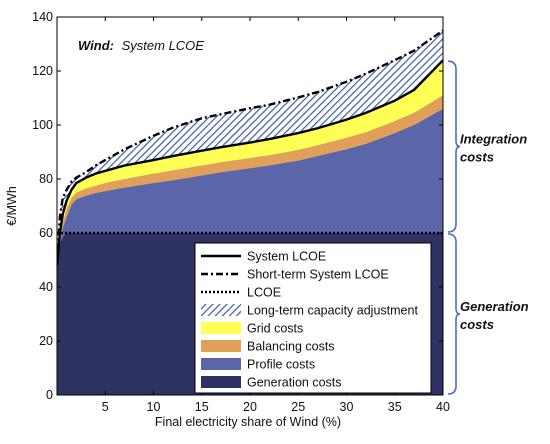  What do you see at coordinates (493, 139) in the screenshot?
I see `brace-label-integration: Integration` at bounding box center [493, 139].